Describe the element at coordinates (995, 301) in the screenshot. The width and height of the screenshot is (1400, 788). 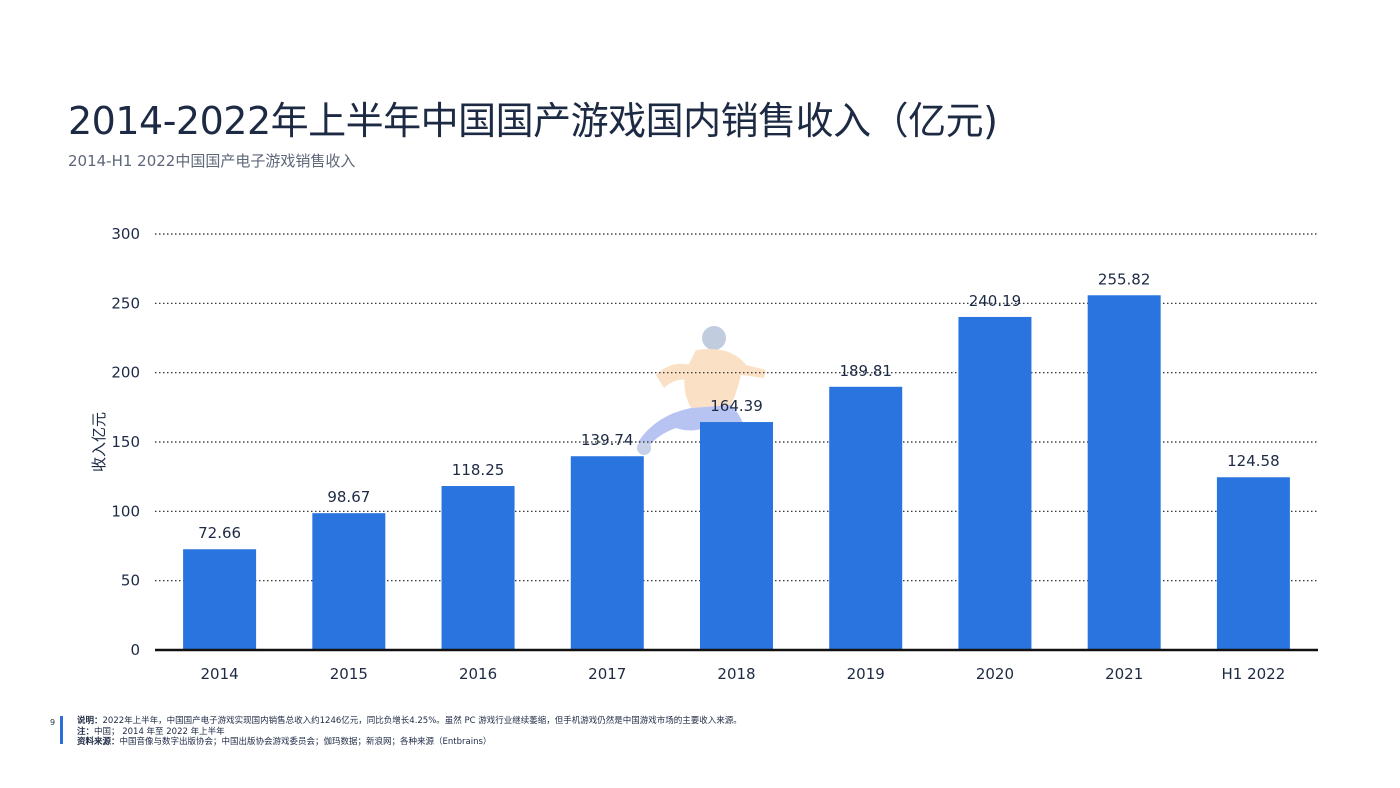
I see `data-label: 240.19` at that location.